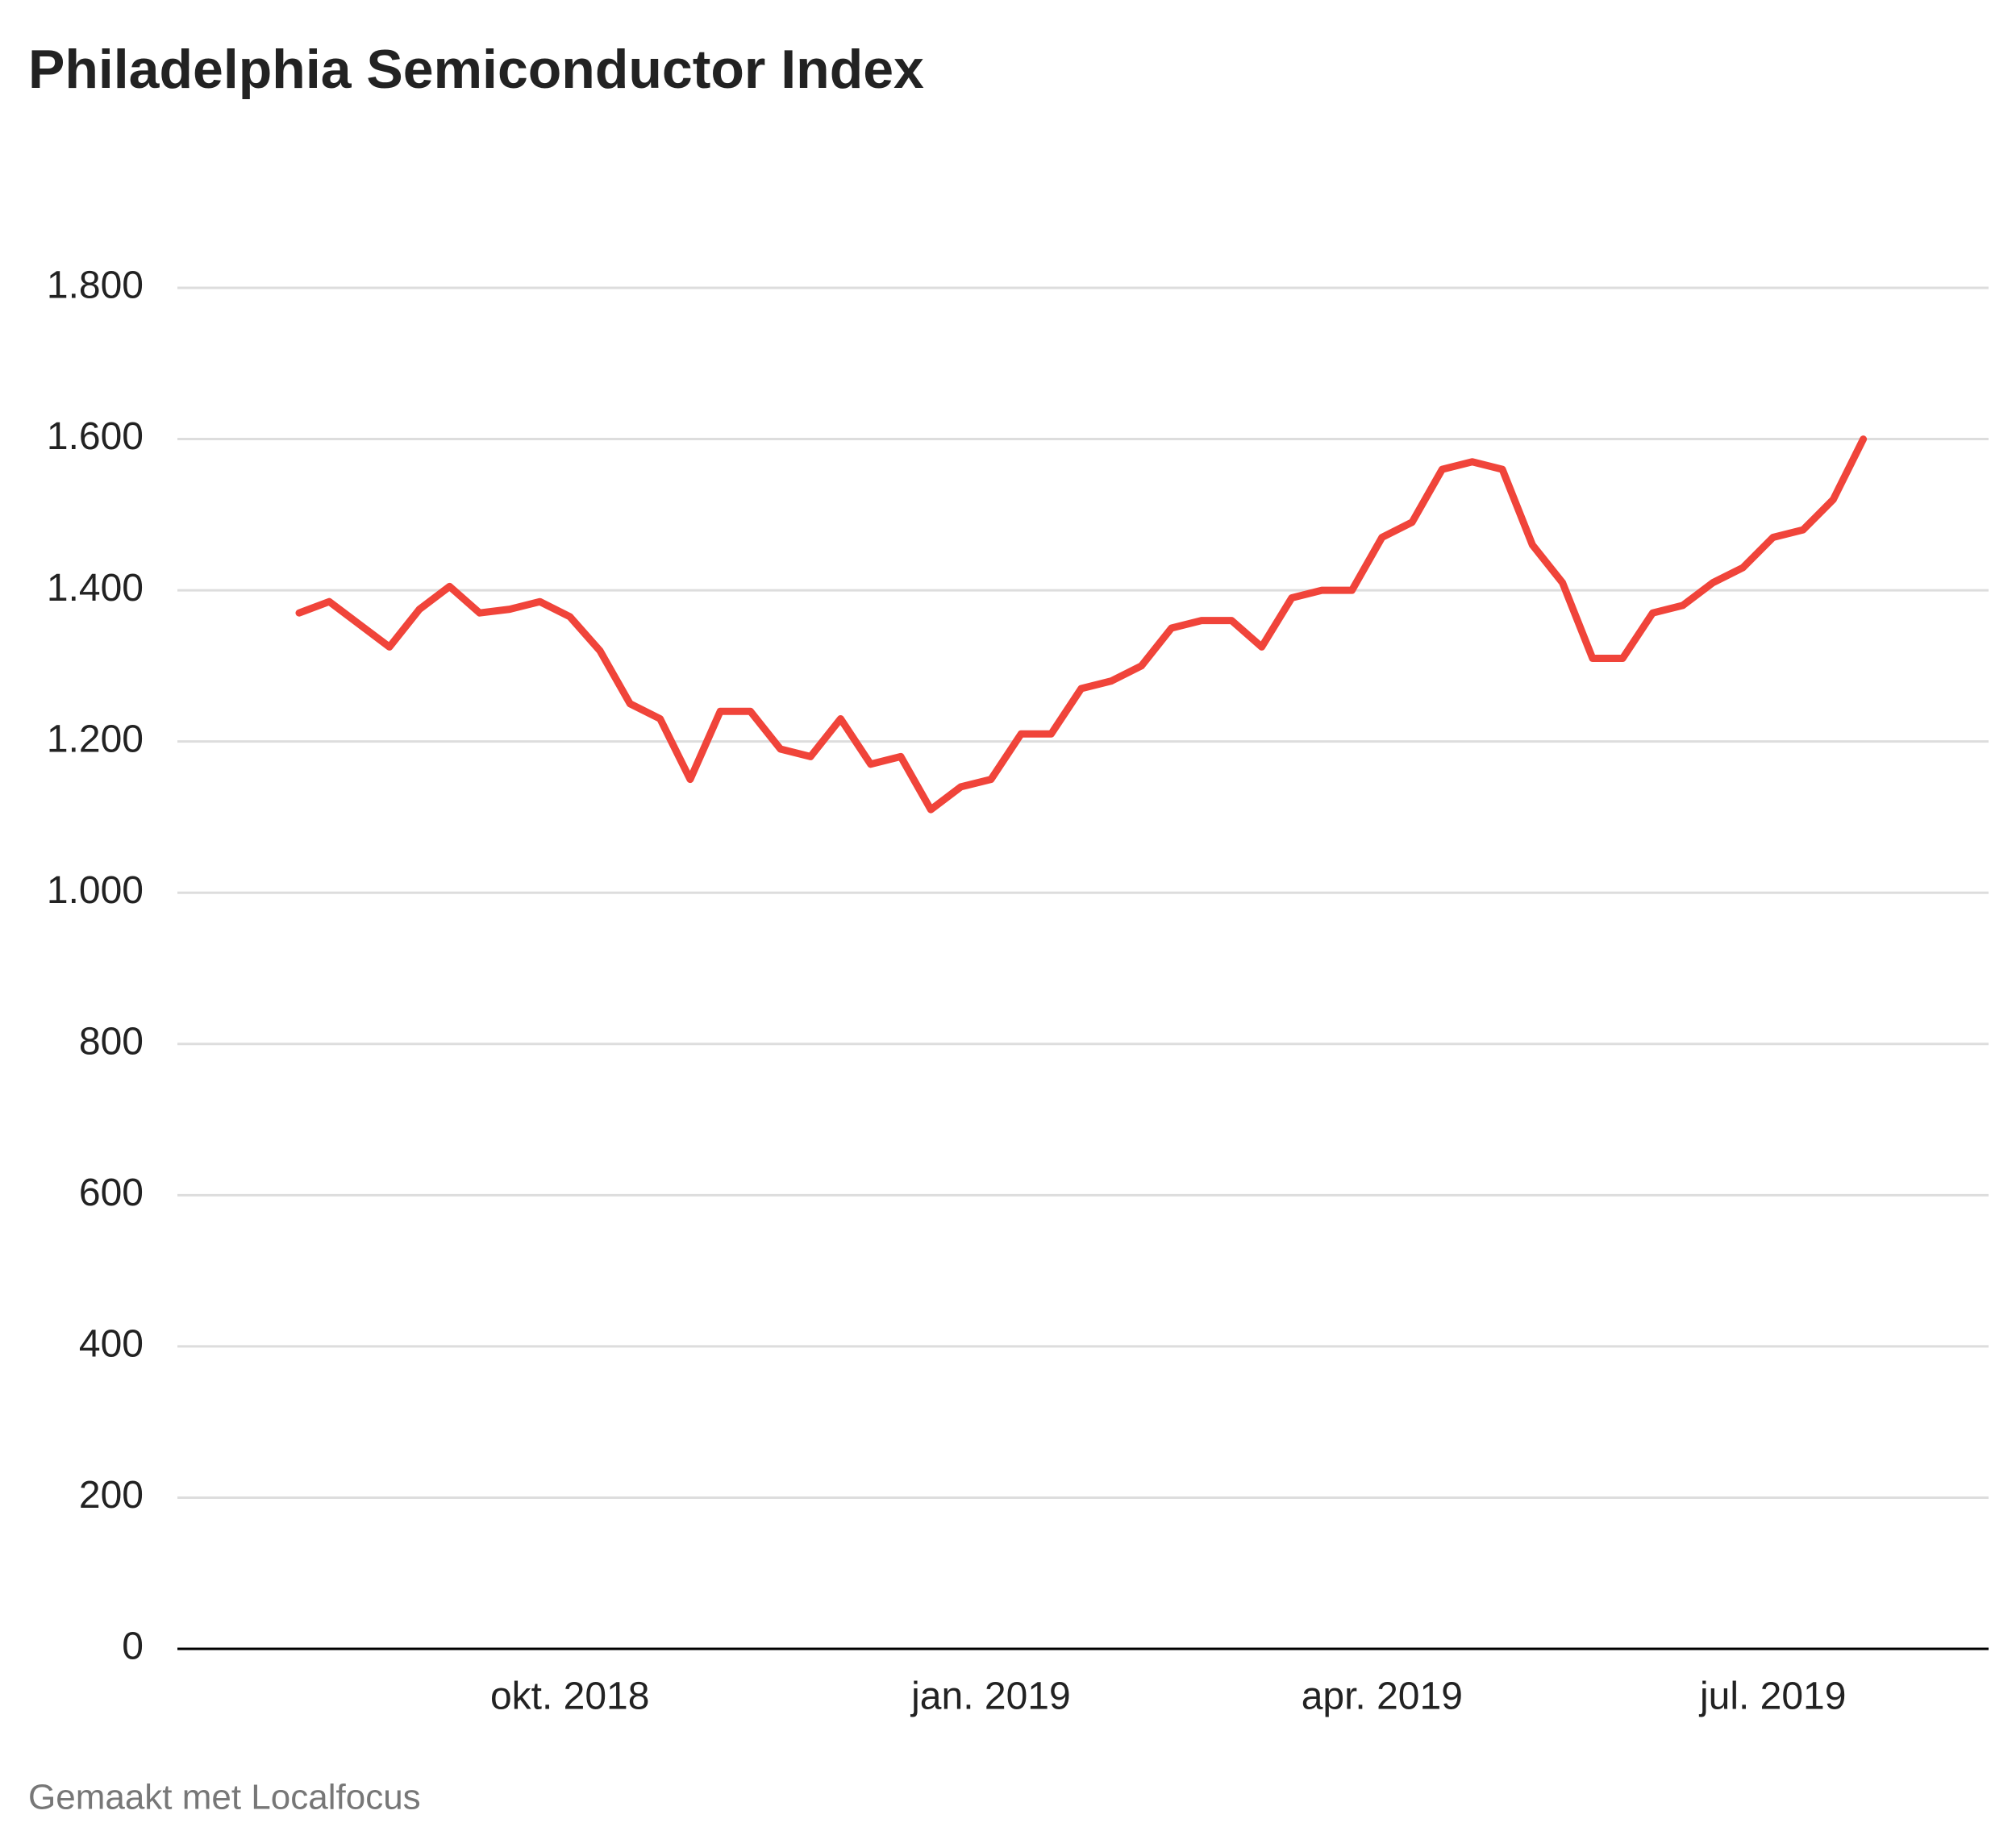 The width and height of the screenshot is (2016, 1848). I want to click on y-tick-label: 200, so click(112, 1495).